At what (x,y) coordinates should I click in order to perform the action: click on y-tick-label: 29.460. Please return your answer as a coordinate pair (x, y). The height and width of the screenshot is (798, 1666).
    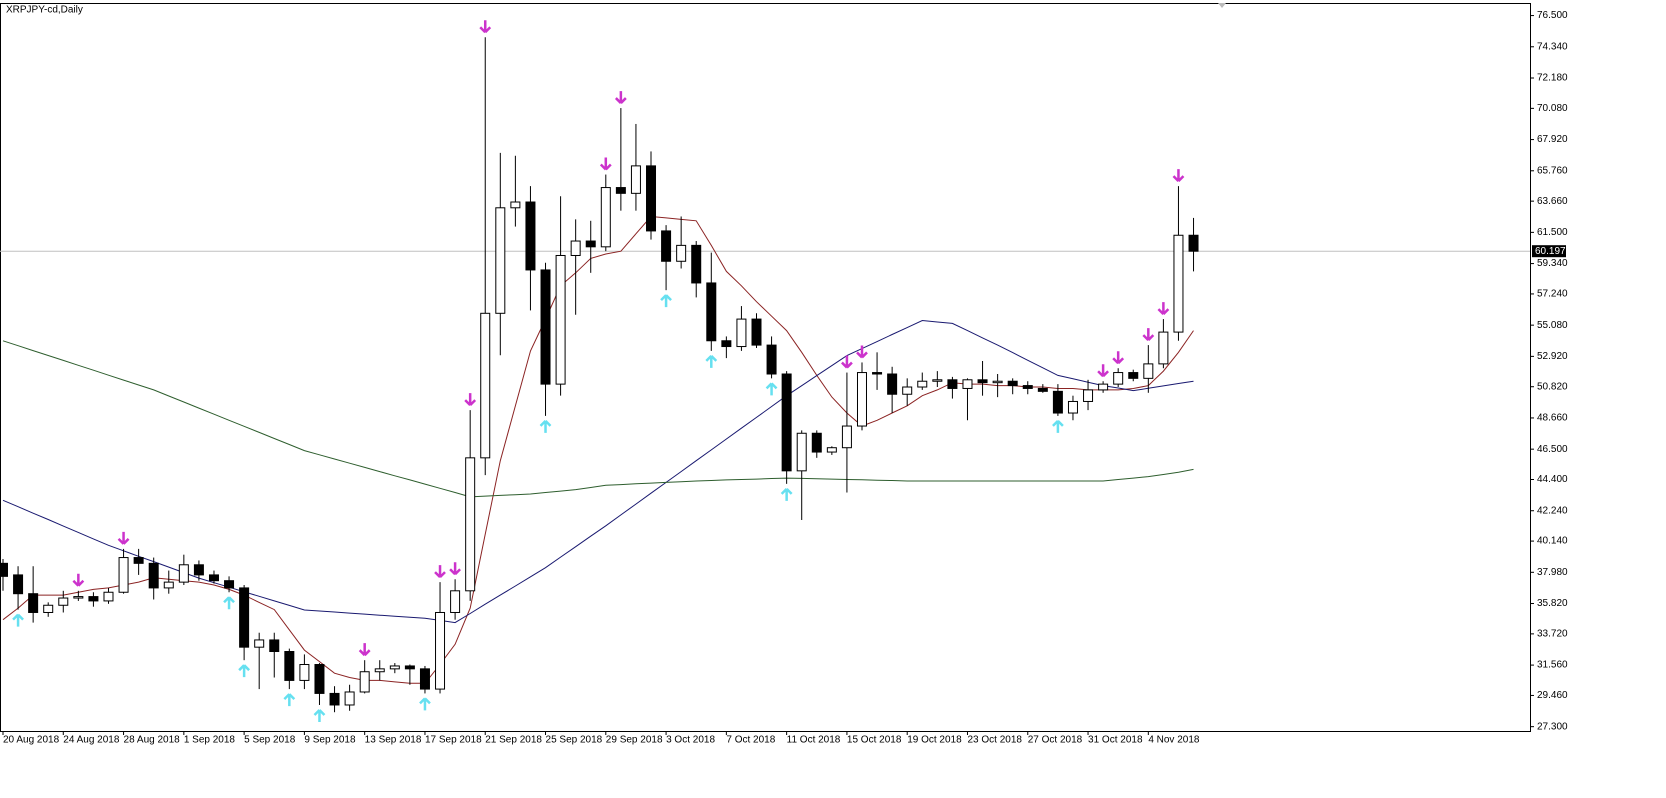
    Looking at the image, I should click on (1552, 695).